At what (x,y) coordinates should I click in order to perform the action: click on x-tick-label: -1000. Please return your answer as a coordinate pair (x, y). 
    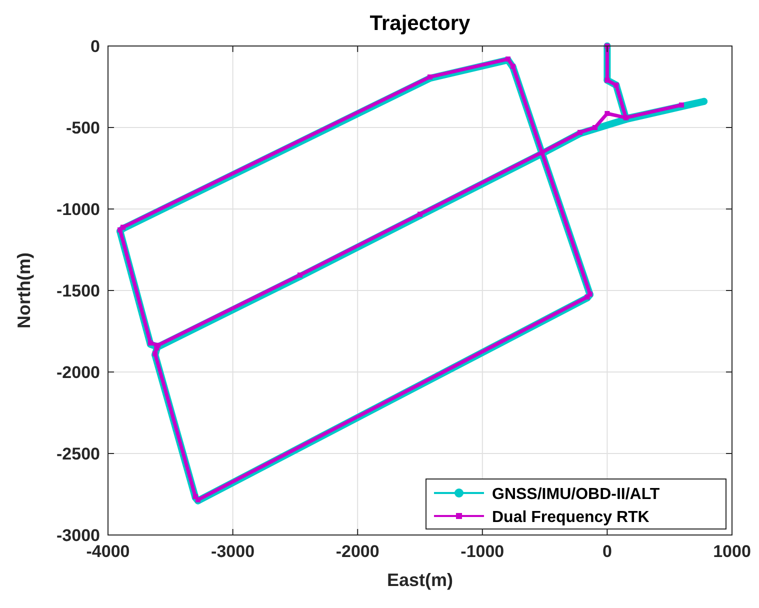
    Looking at the image, I should click on (482, 551).